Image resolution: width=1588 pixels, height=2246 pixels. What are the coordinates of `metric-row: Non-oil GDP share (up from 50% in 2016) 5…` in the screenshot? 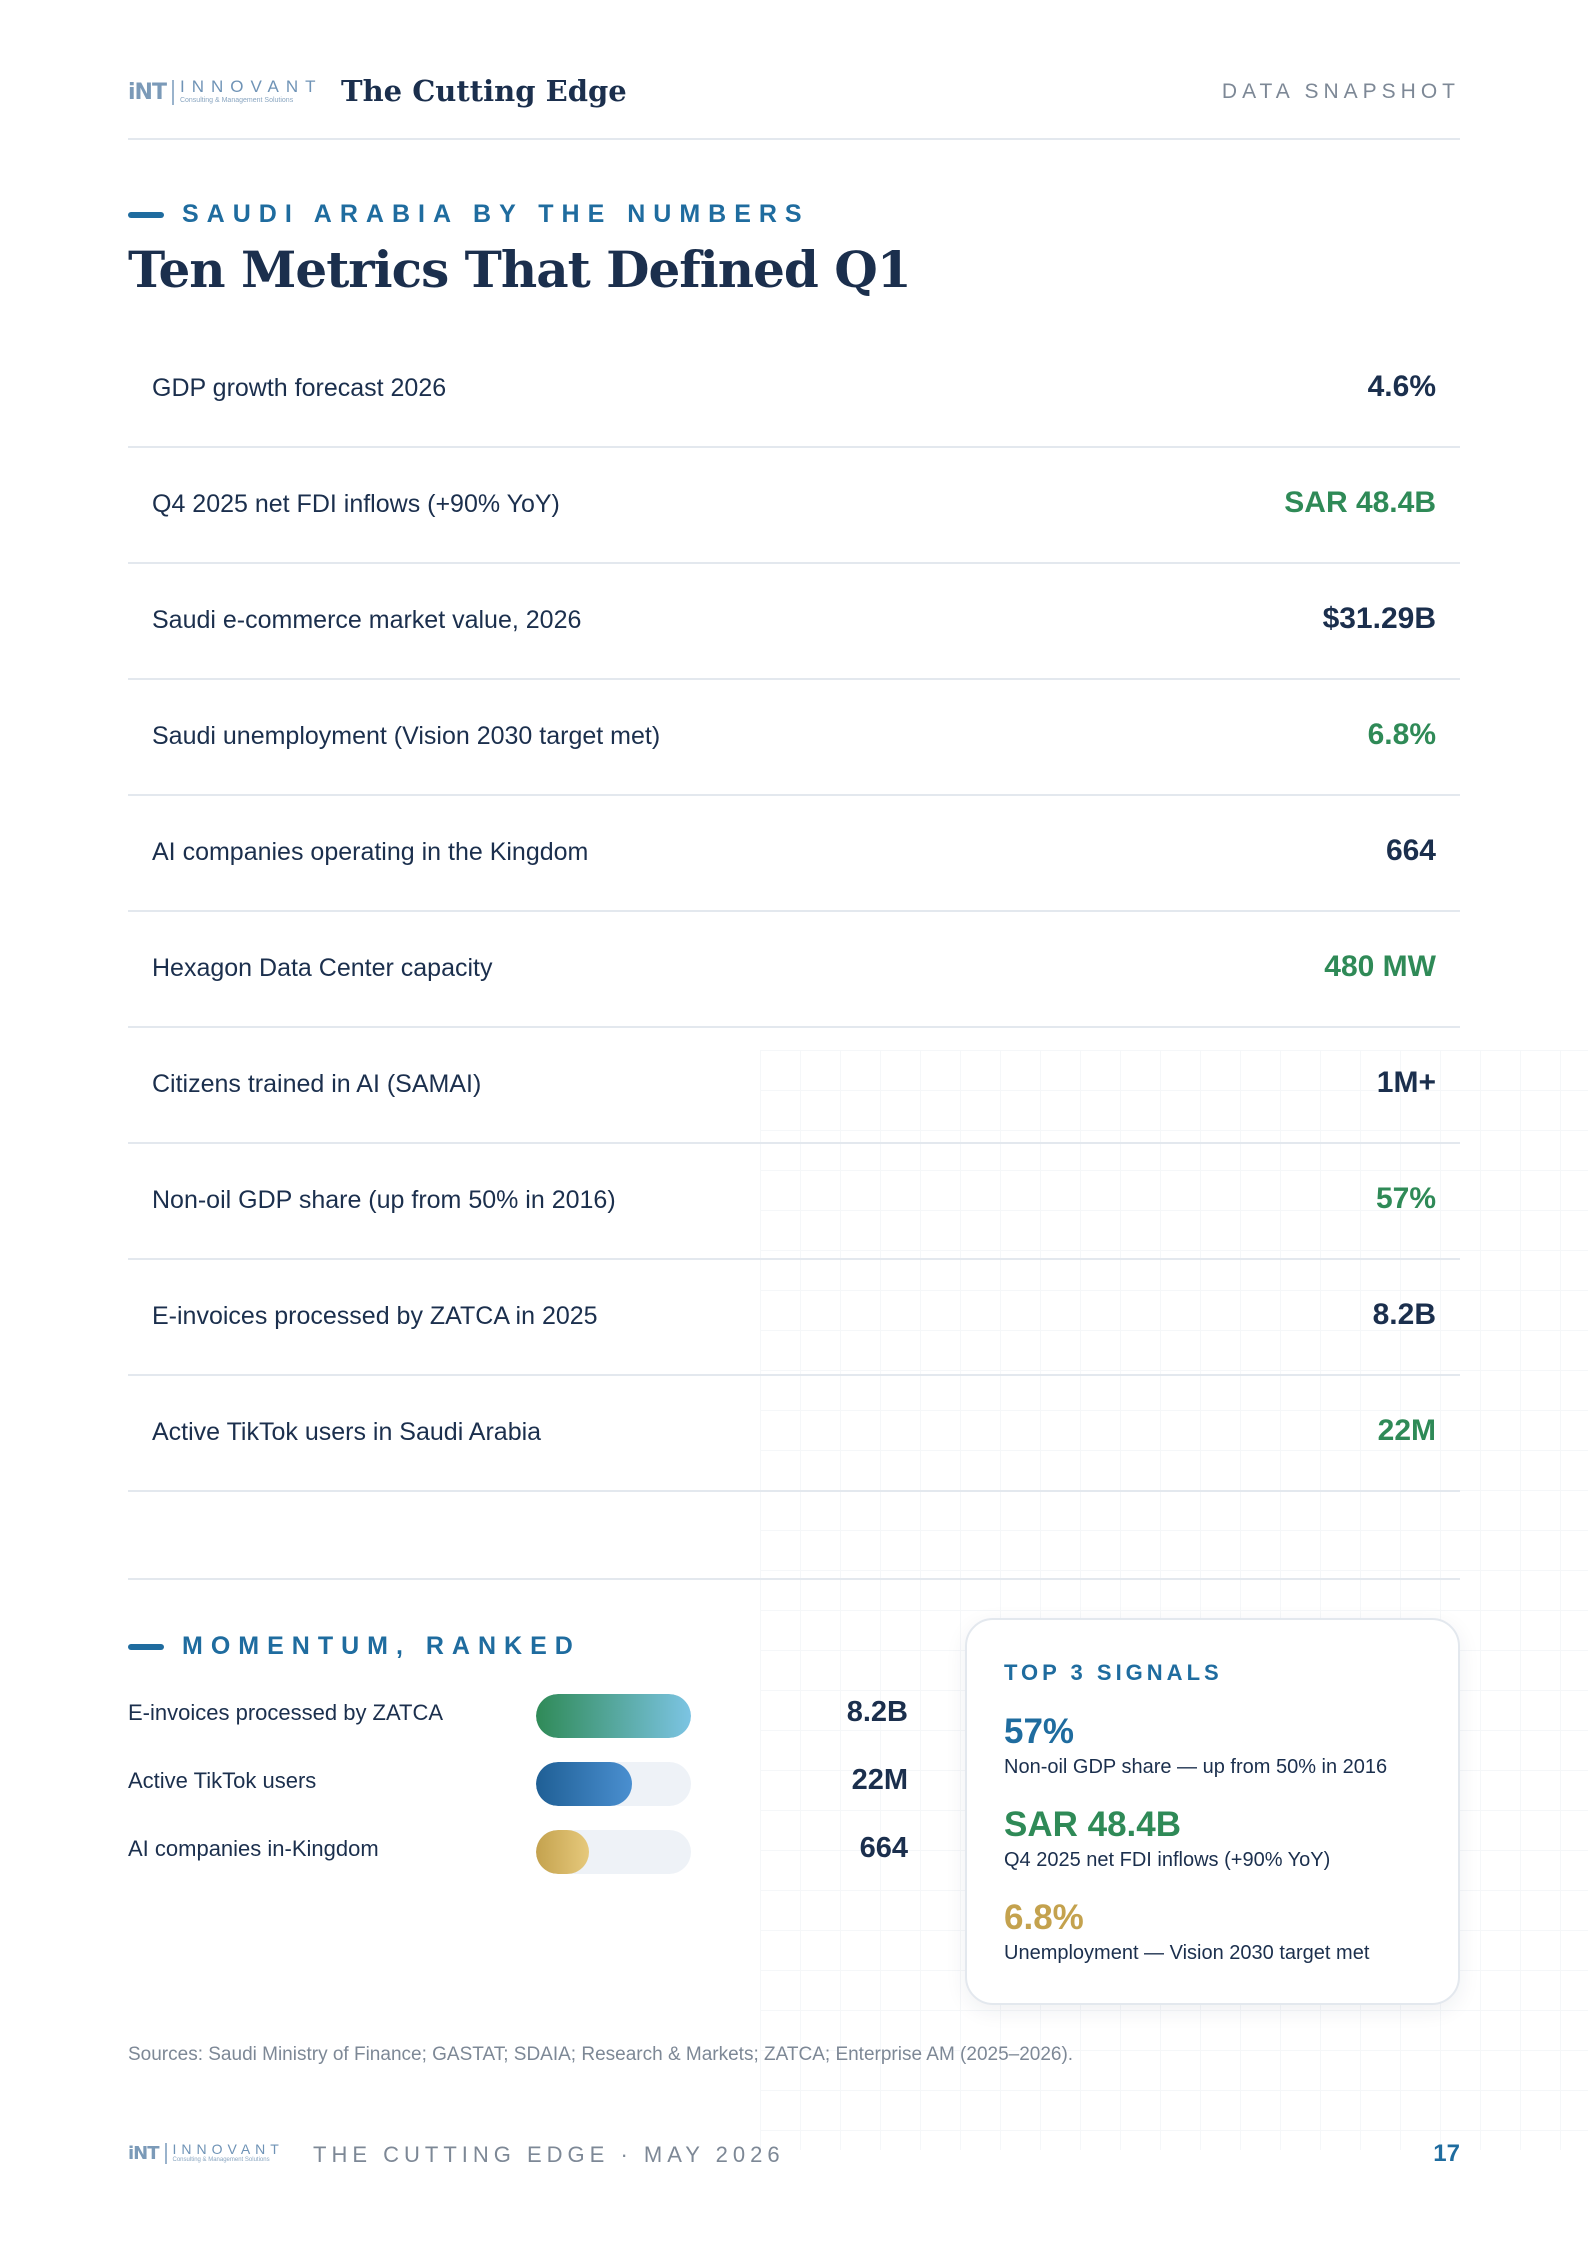 It's located at (794, 1202).